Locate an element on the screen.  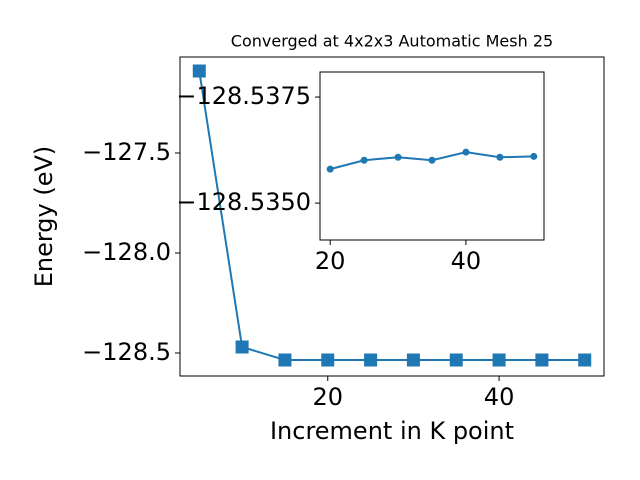
y-tick-label: −128.5350 is located at coordinates (243, 202).